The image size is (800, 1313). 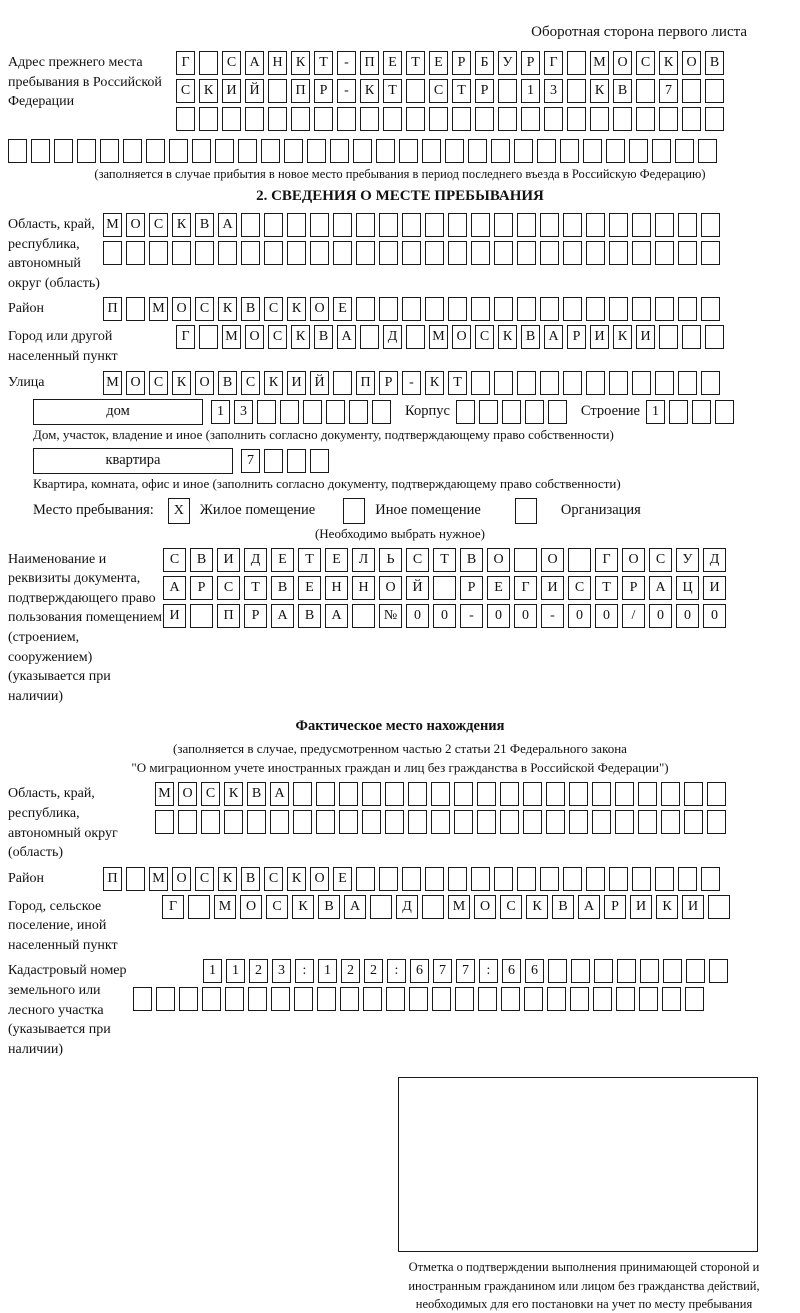 I want to click on char-cell: -, so click(x=411, y=382).